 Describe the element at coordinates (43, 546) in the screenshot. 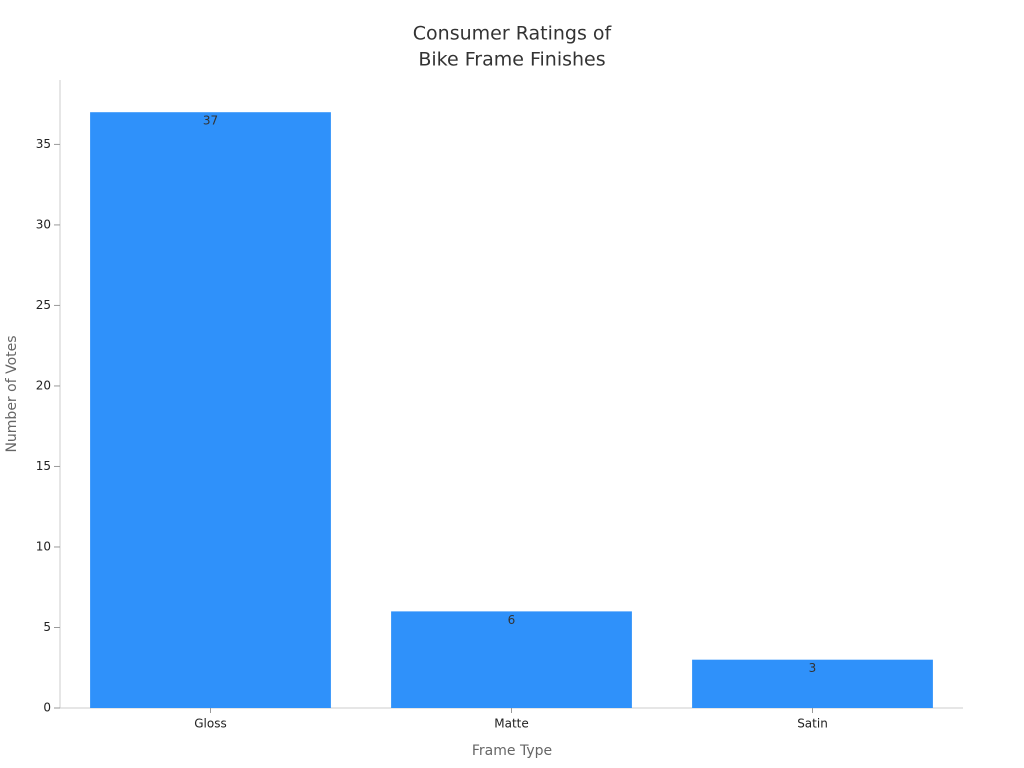

I see `y-tick-label: 10` at that location.